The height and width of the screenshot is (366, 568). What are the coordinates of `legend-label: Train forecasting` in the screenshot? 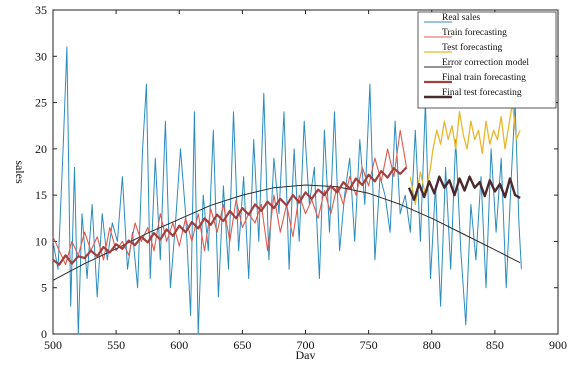 It's located at (474, 32).